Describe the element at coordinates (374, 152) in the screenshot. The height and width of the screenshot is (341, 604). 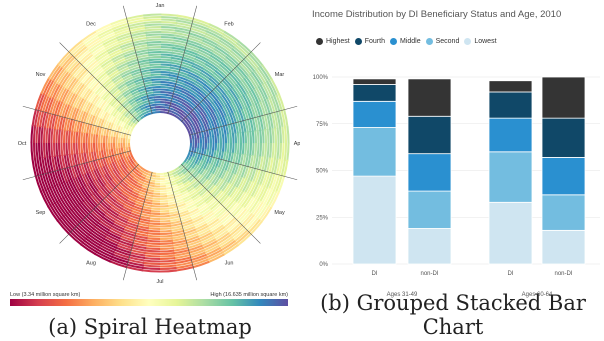
I see `bar-segment` at that location.